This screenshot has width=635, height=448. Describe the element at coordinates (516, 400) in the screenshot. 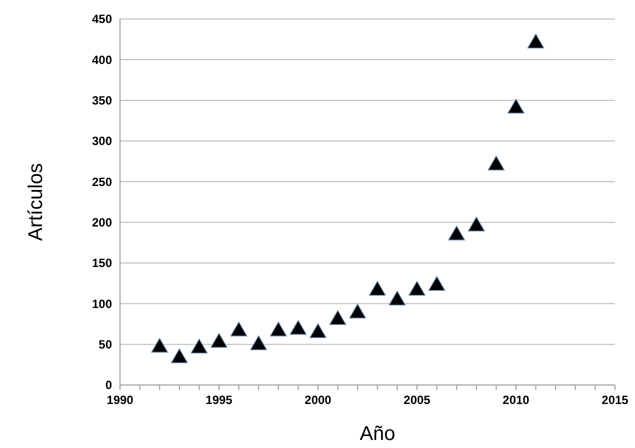

I see `x-tick-label: 2010` at that location.